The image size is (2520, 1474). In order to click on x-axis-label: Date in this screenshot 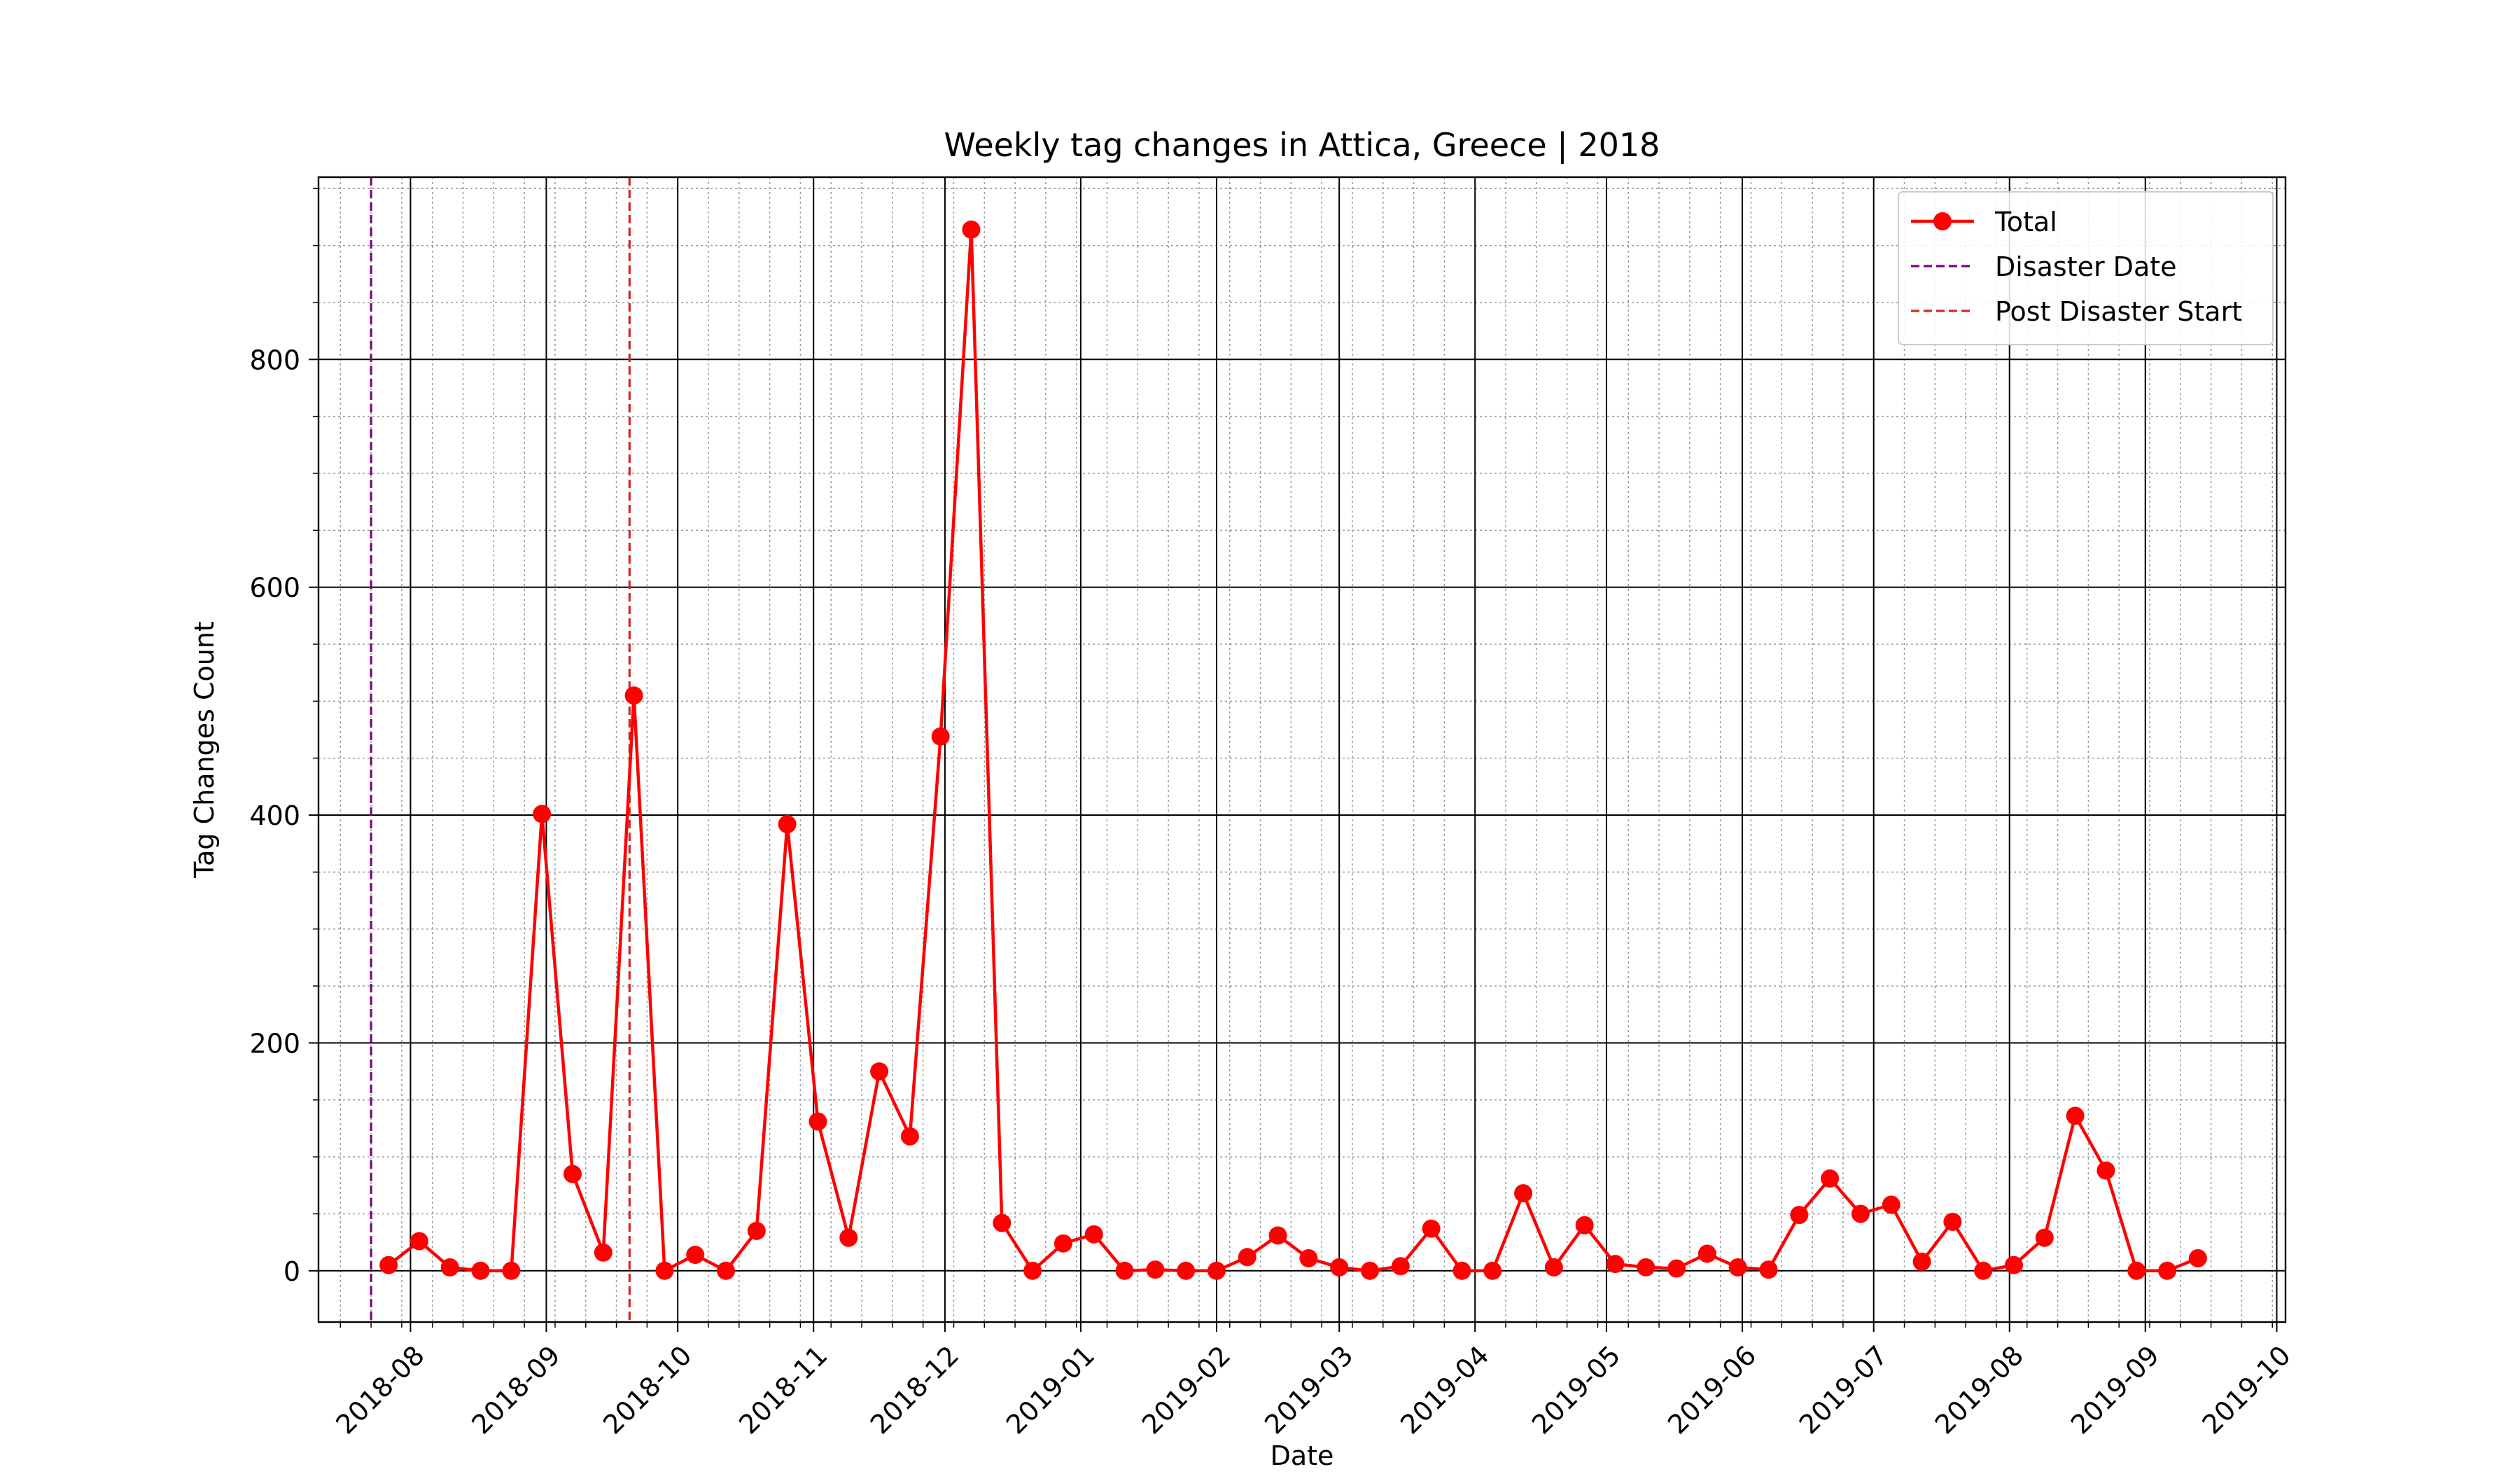, I will do `click(1302, 1455)`.